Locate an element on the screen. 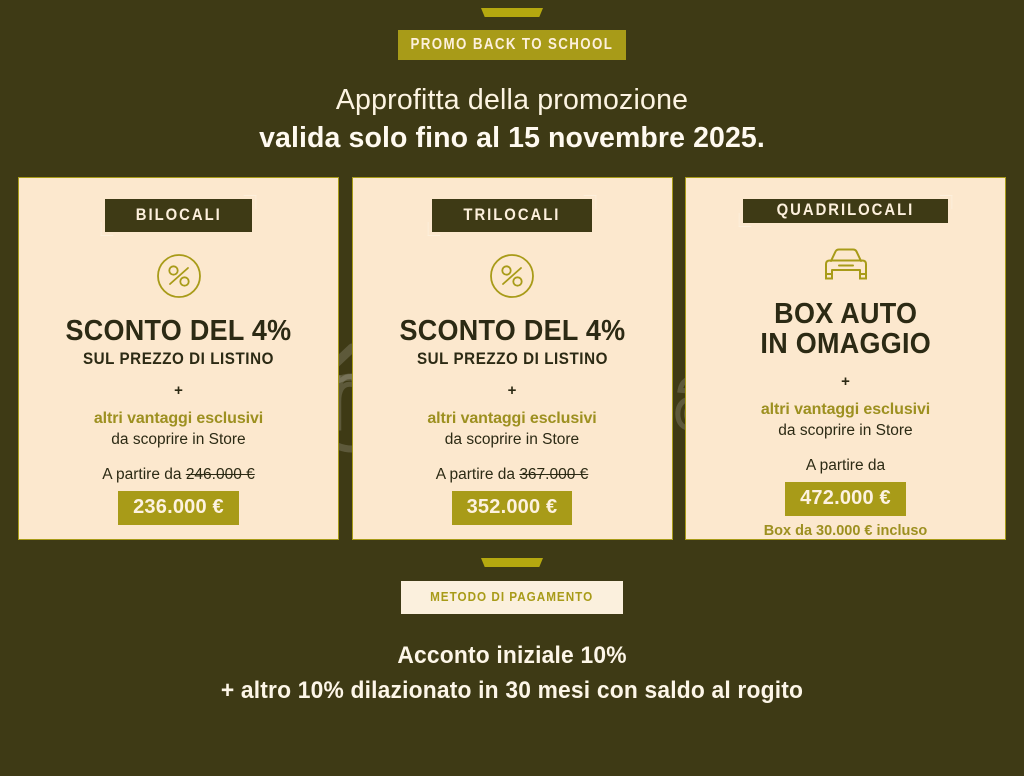 This screenshot has height=776, width=1024. headline-line-2: valida solo fino al 15 novembre 2025. is located at coordinates (512, 138).